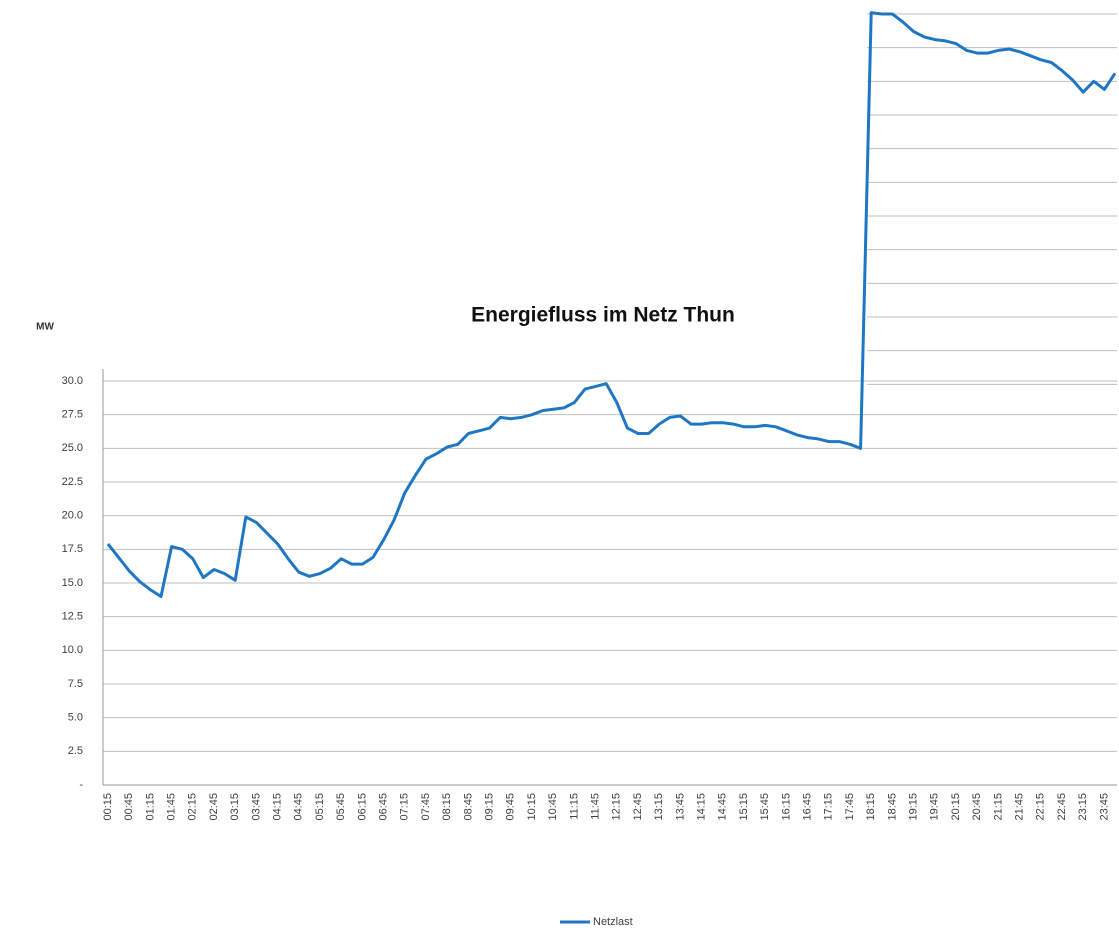 The image size is (1119, 930). I want to click on y-tick-label: 22.5, so click(72, 482).